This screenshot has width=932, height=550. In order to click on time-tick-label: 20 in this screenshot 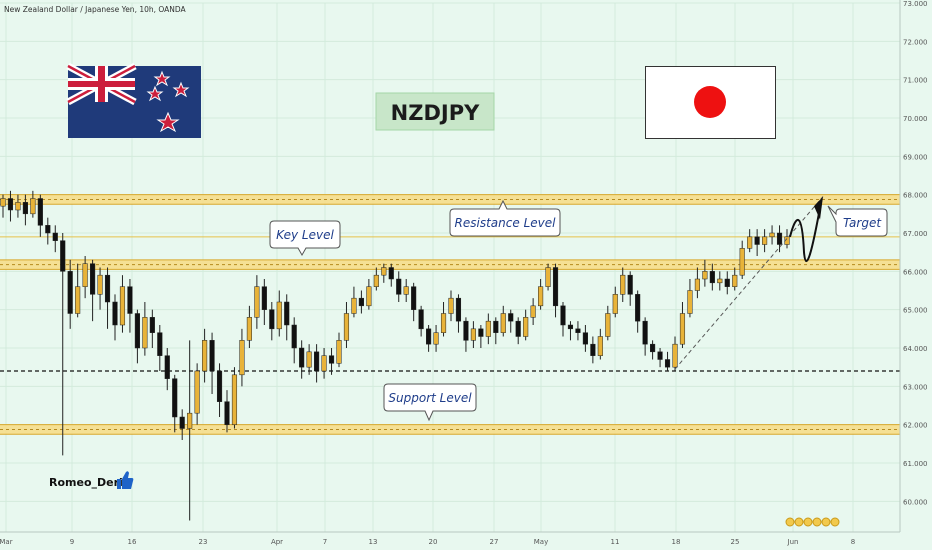, I will do `click(433, 542)`.